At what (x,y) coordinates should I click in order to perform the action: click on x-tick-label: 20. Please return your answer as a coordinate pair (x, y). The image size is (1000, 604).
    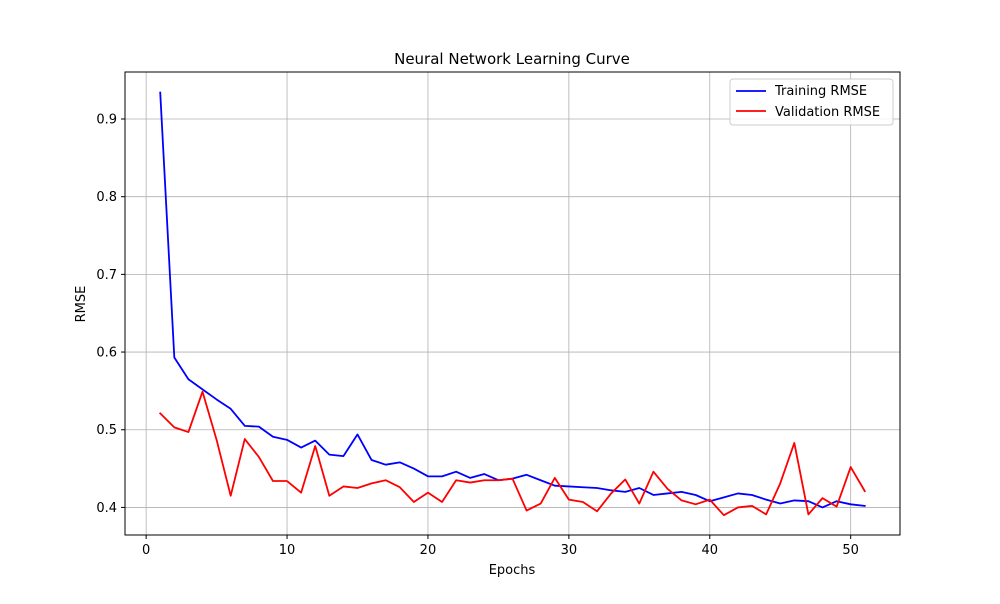
    Looking at the image, I should click on (428, 550).